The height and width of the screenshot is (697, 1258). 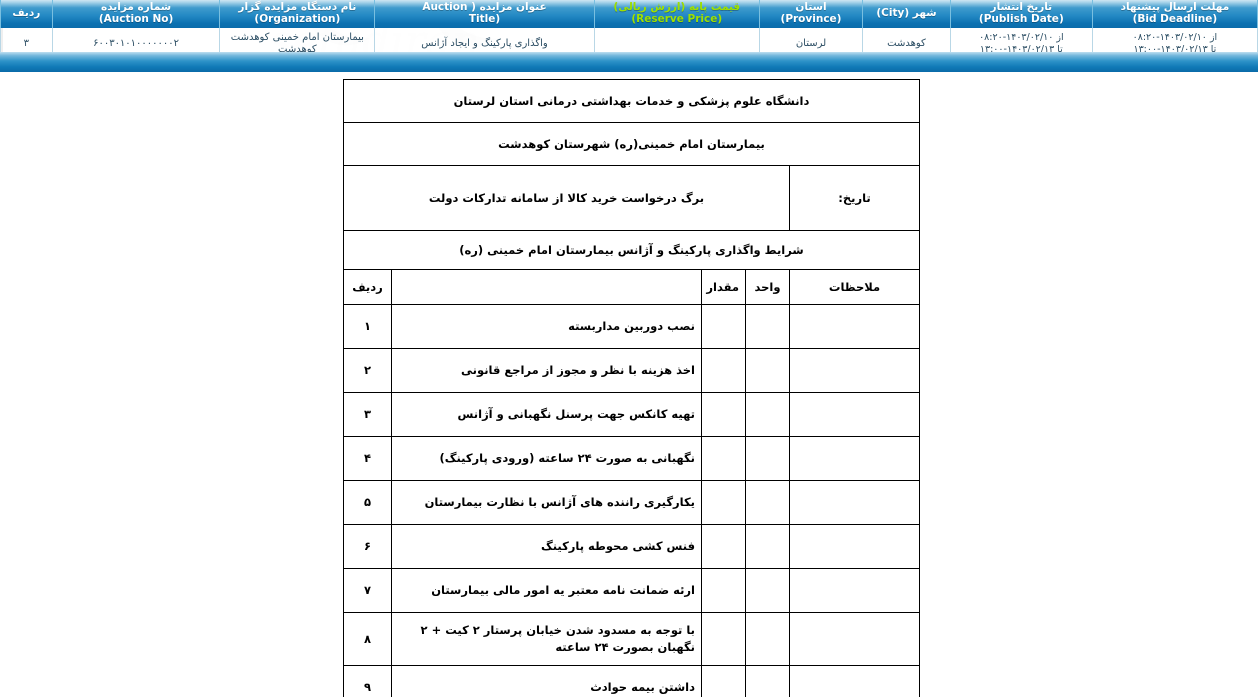 I want to click on col-province-fa: استان, so click(x=811, y=7).